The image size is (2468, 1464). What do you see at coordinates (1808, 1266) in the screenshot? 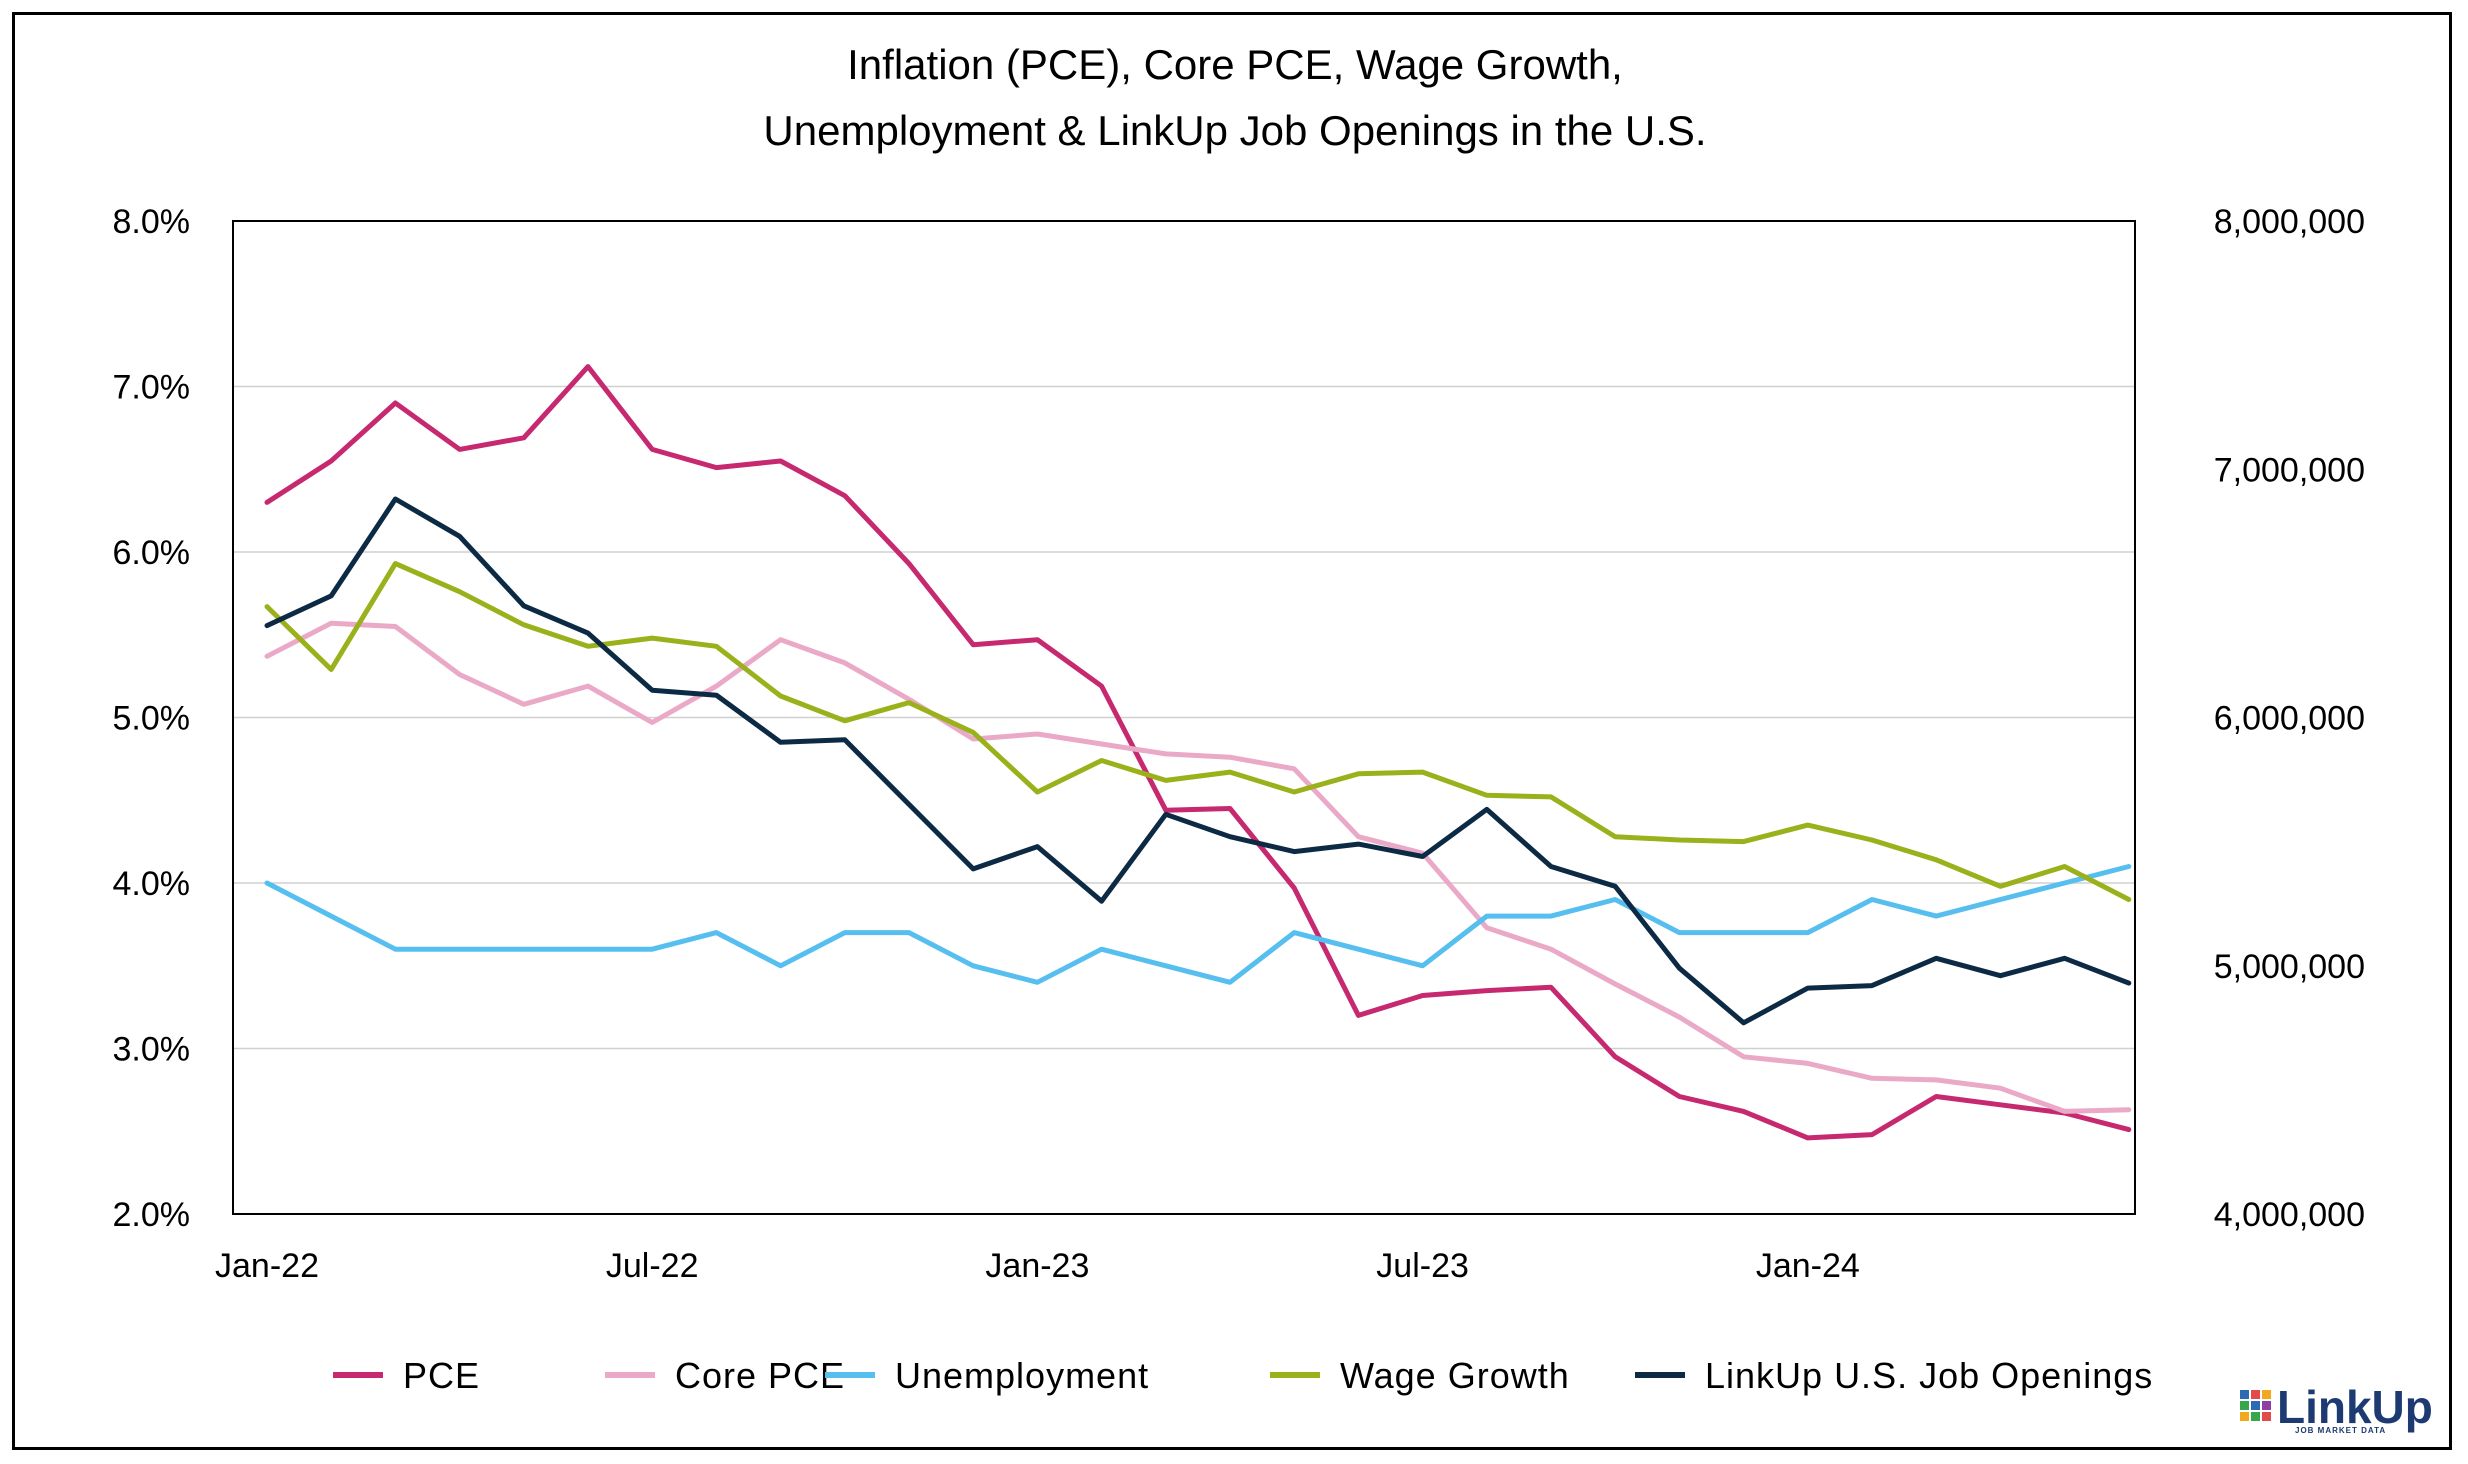
I see `x-axis-tick-label: Jan-24` at bounding box center [1808, 1266].